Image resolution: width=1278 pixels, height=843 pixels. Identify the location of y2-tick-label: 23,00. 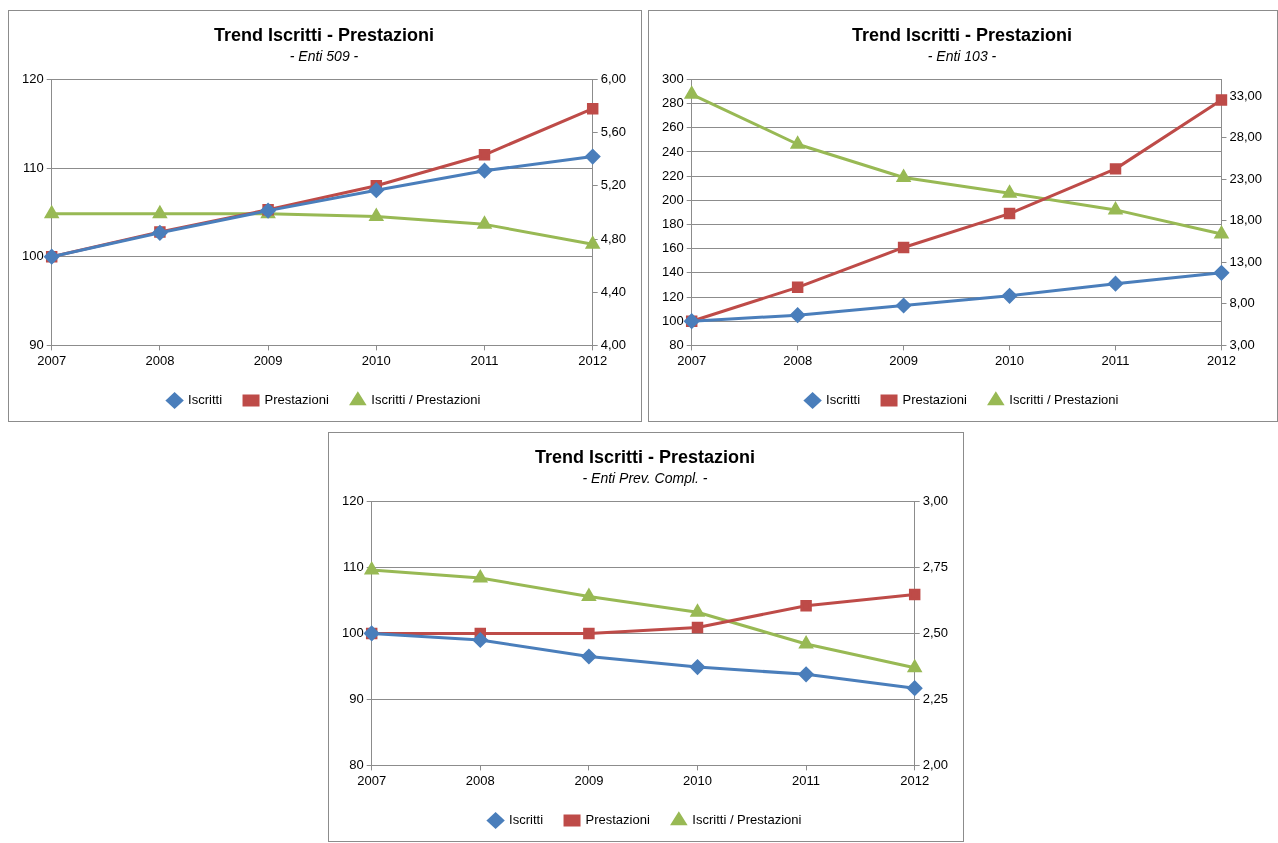
(1246, 178).